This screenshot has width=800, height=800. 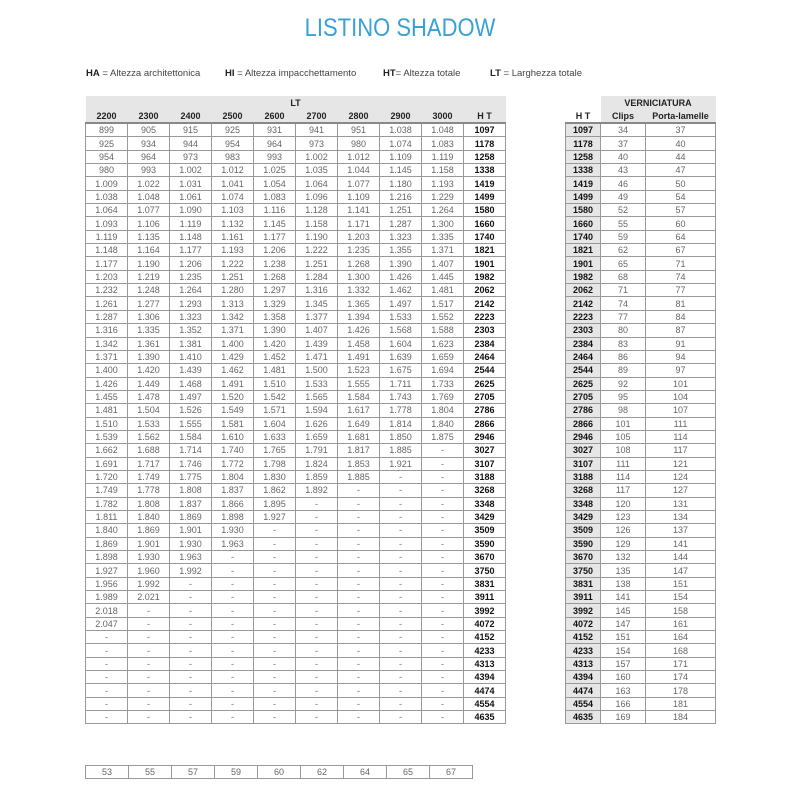 What do you see at coordinates (106, 116) in the screenshot?
I see `column-header: 2200` at bounding box center [106, 116].